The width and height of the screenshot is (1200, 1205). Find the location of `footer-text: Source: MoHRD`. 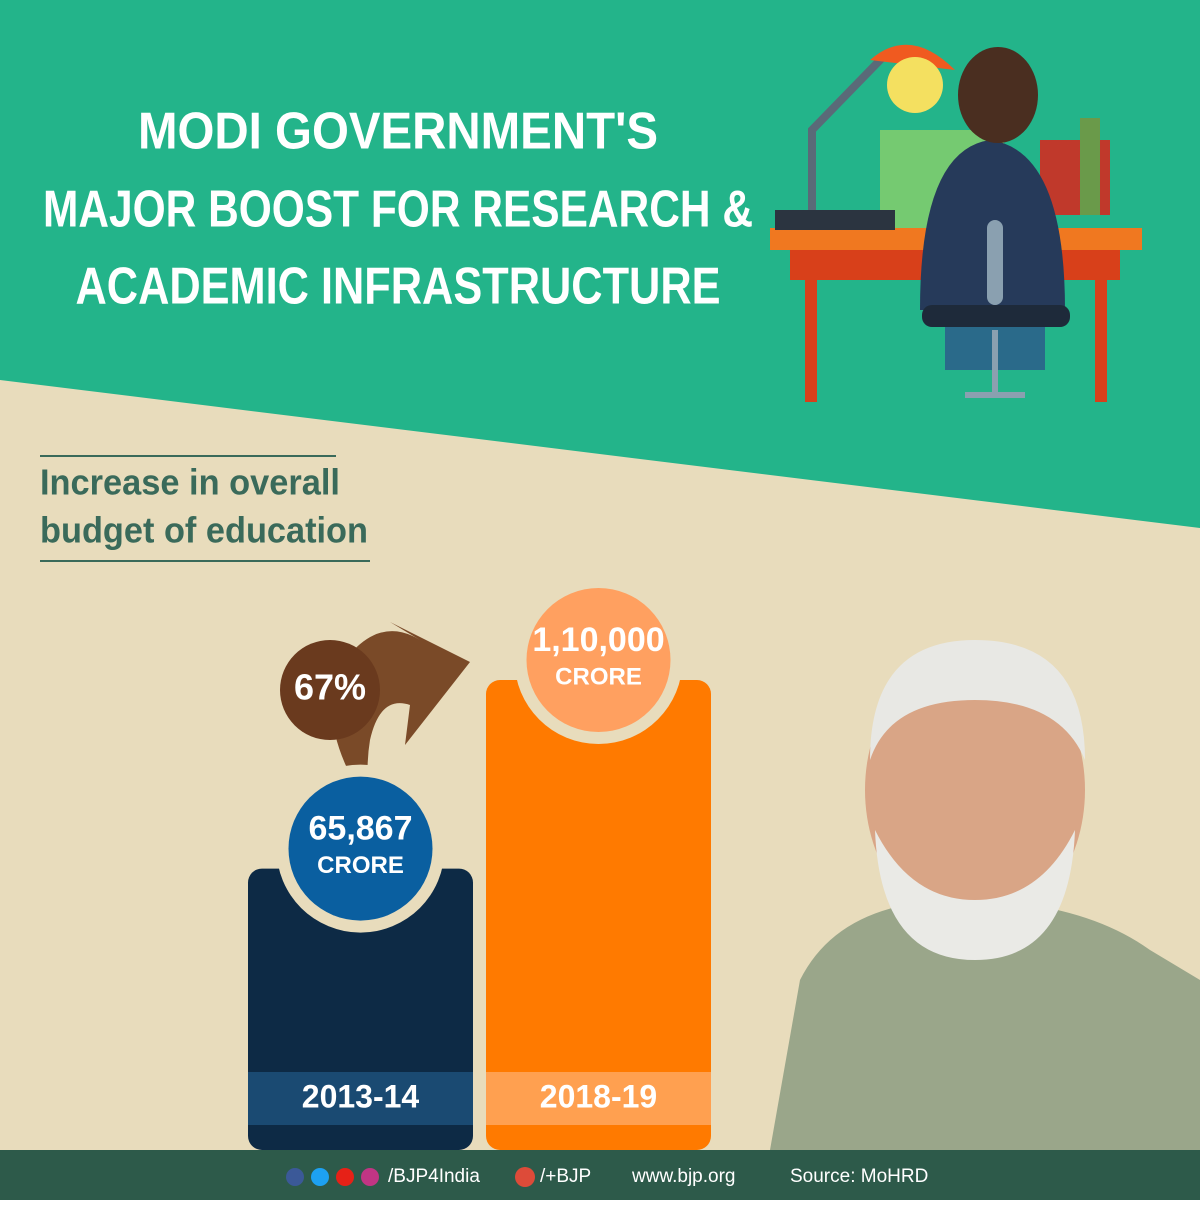

footer-text: Source: MoHRD is located at coordinates (859, 1176).